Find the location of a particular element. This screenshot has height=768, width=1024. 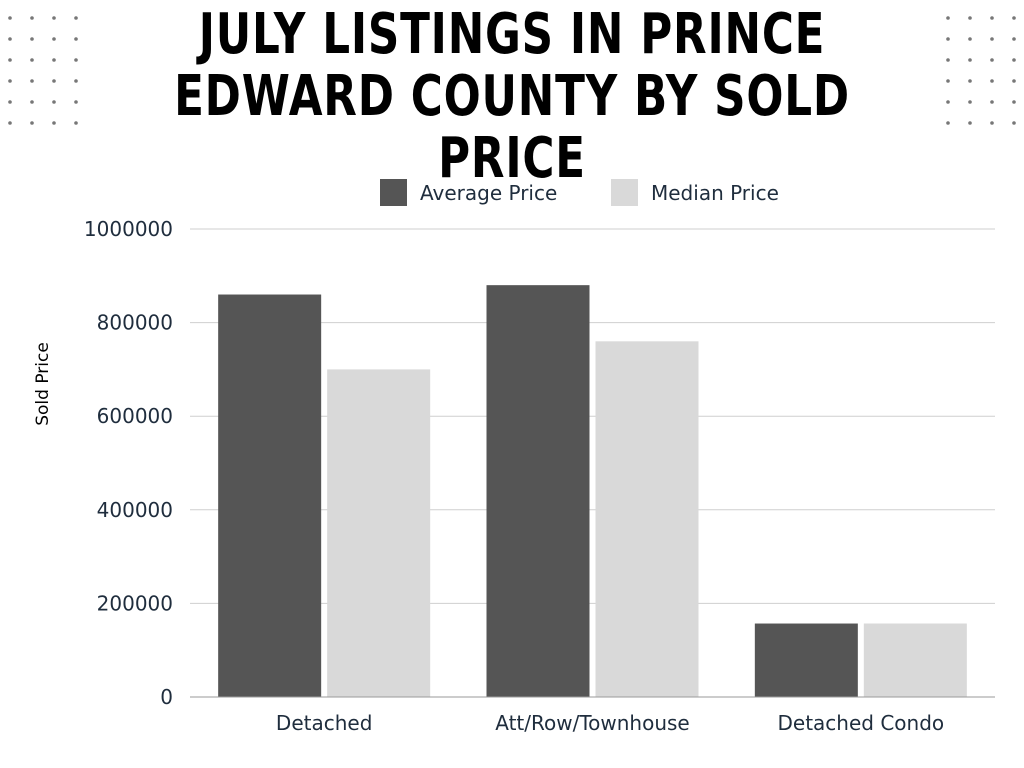

legend-label: Average Price is located at coordinates (488, 193).